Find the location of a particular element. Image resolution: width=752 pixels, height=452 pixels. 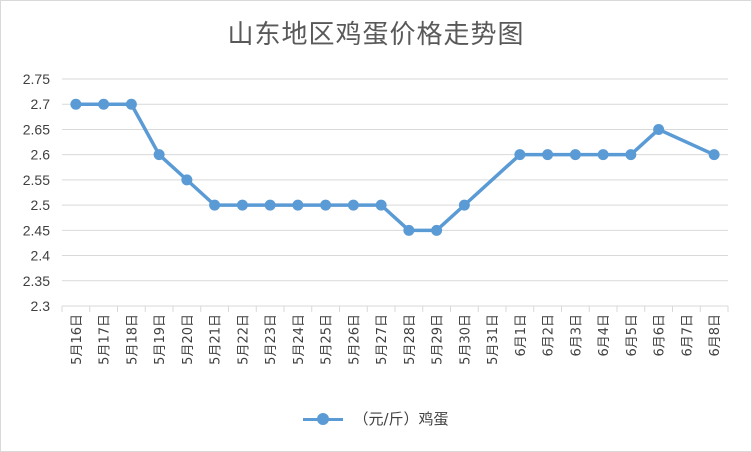

y-tick-label: 2.6 is located at coordinates (41, 155).